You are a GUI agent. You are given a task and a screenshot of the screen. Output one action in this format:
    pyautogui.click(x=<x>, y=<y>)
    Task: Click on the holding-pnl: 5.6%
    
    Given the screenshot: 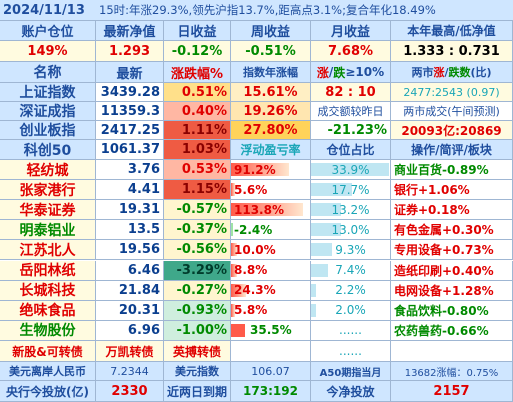 What is the action you would take?
    pyautogui.click(x=271, y=190)
    